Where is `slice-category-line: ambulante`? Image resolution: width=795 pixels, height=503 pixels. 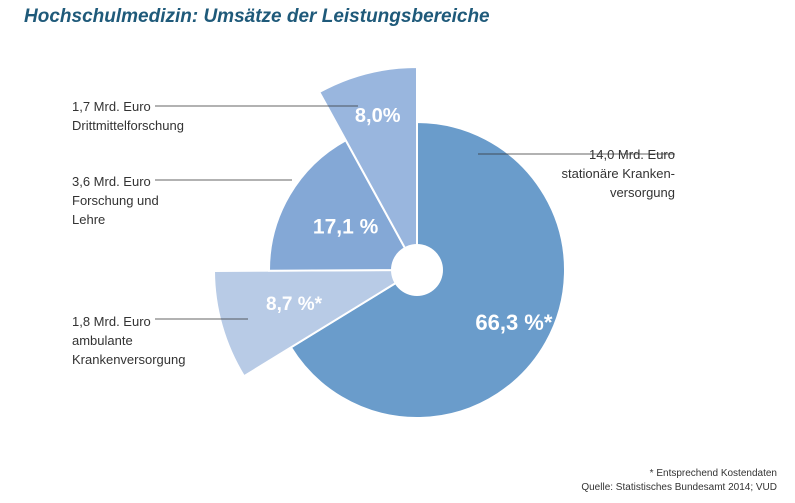
slice-category-line: ambulante is located at coordinates (102, 340).